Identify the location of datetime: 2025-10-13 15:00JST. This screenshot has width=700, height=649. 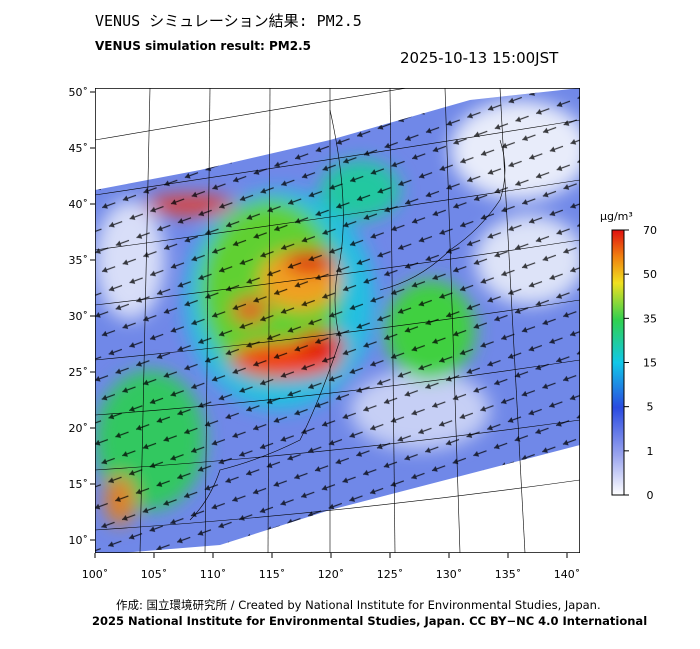
(479, 58).